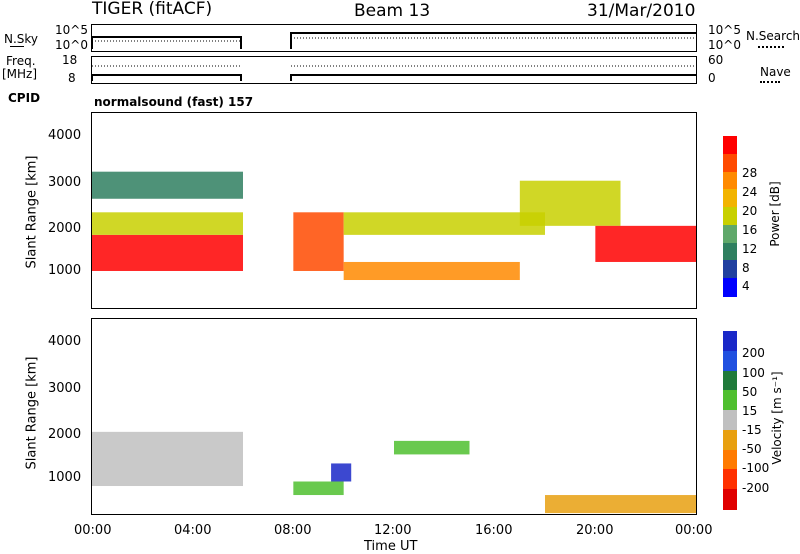  What do you see at coordinates (750, 392) in the screenshot?
I see `vel-cb-tick-50: 50` at bounding box center [750, 392].